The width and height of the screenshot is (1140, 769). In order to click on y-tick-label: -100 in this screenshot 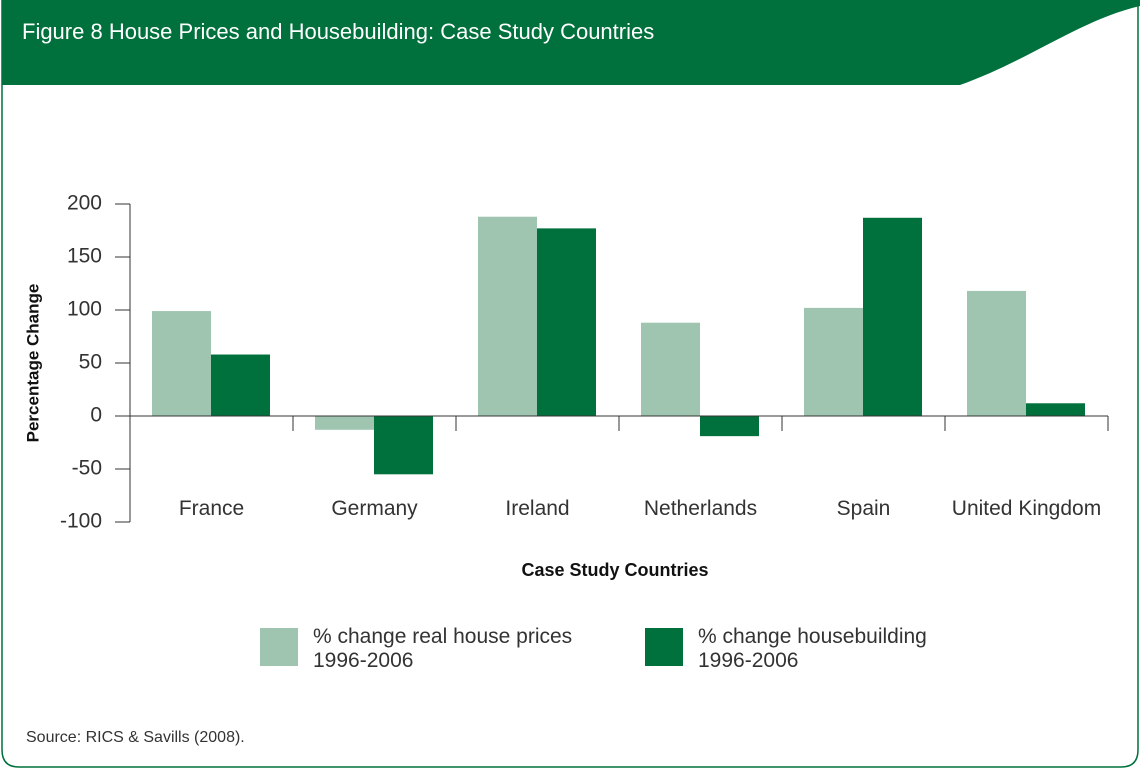, I will do `click(81, 521)`.